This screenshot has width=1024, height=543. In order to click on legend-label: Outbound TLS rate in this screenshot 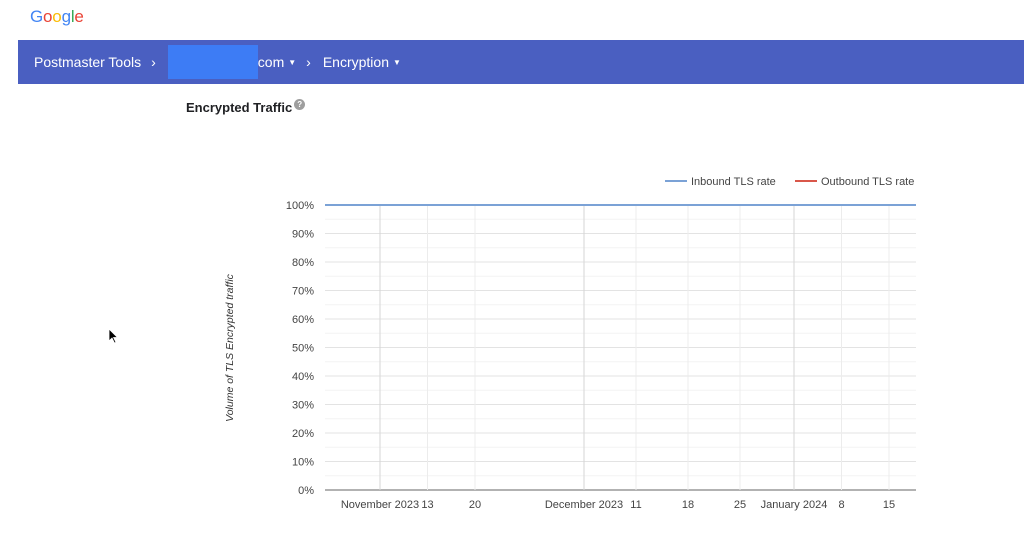, I will do `click(867, 182)`.